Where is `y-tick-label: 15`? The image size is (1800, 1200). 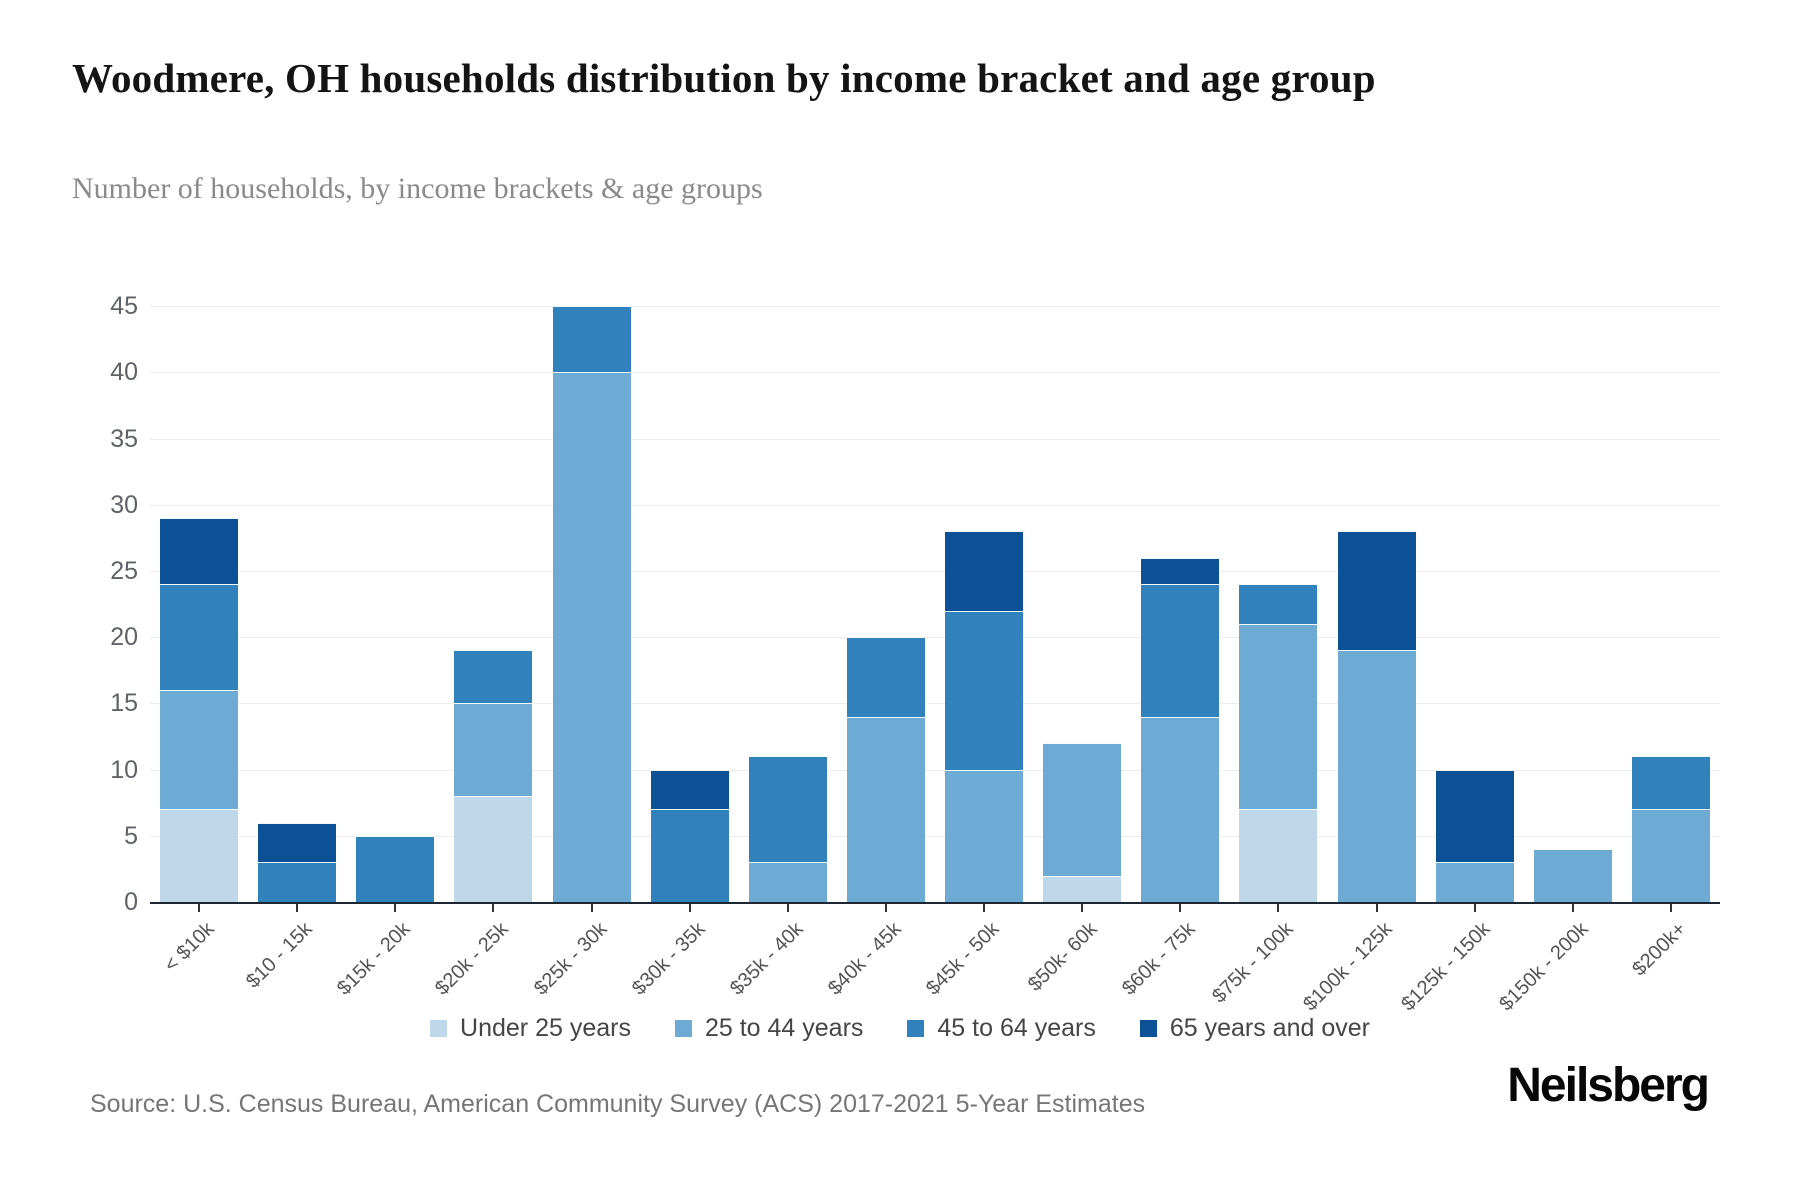
y-tick-label: 15 is located at coordinates (124, 703).